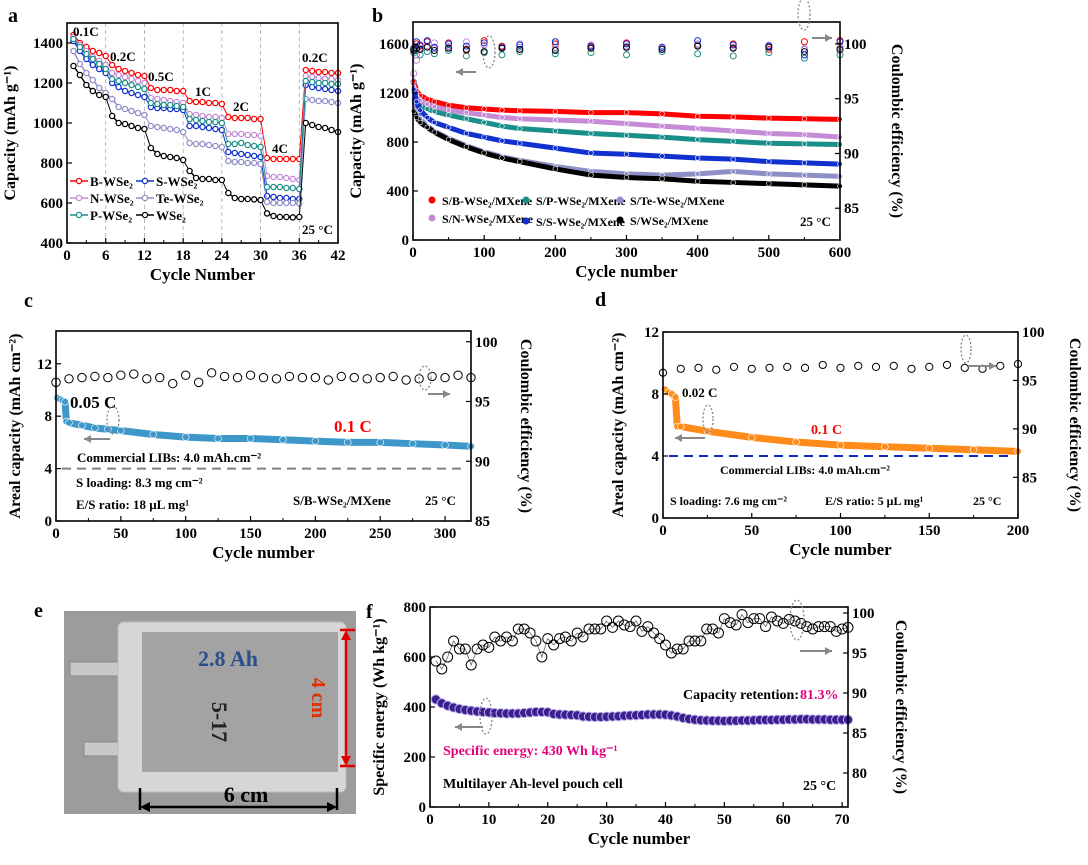 The width and height of the screenshot is (1088, 865). Describe the element at coordinates (87, 439) in the screenshot. I see `arrowhead-icon` at that location.